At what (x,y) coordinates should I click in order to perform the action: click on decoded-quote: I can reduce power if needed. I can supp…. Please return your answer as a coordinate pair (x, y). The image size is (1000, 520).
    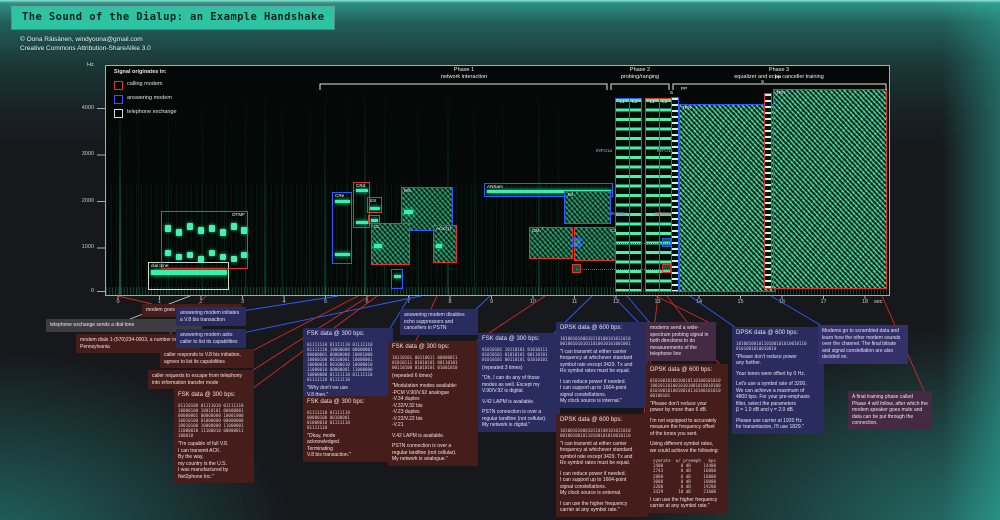
    Looking at the image, I should click on (593, 483).